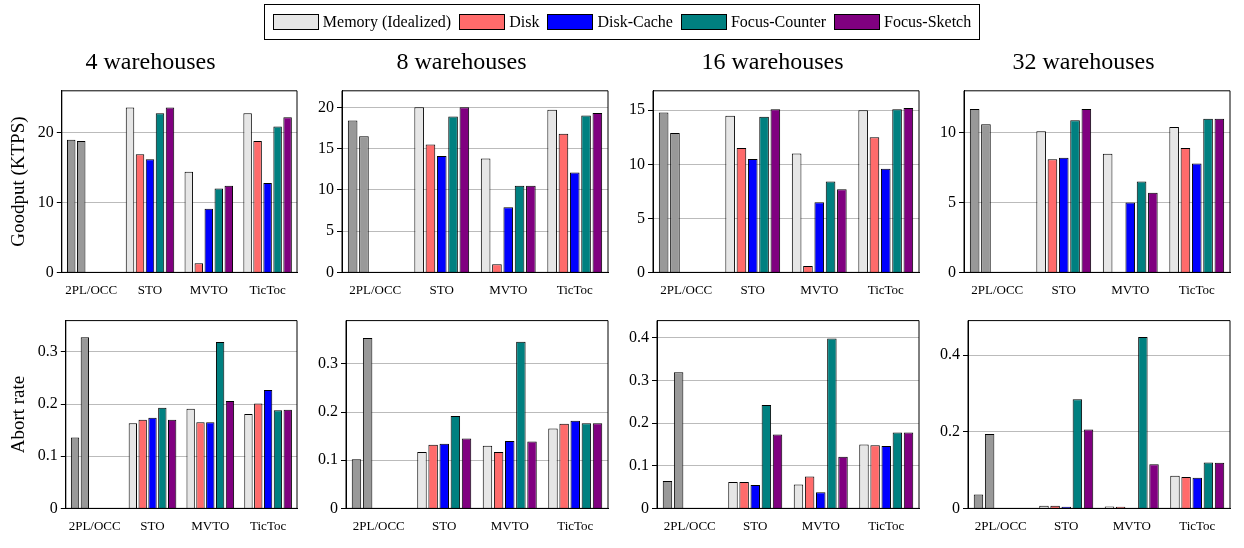 Image resolution: width=1244 pixels, height=548 pixels. What do you see at coordinates (1083, 60) in the screenshot?
I see `chart-title: 32 warehouses` at bounding box center [1083, 60].